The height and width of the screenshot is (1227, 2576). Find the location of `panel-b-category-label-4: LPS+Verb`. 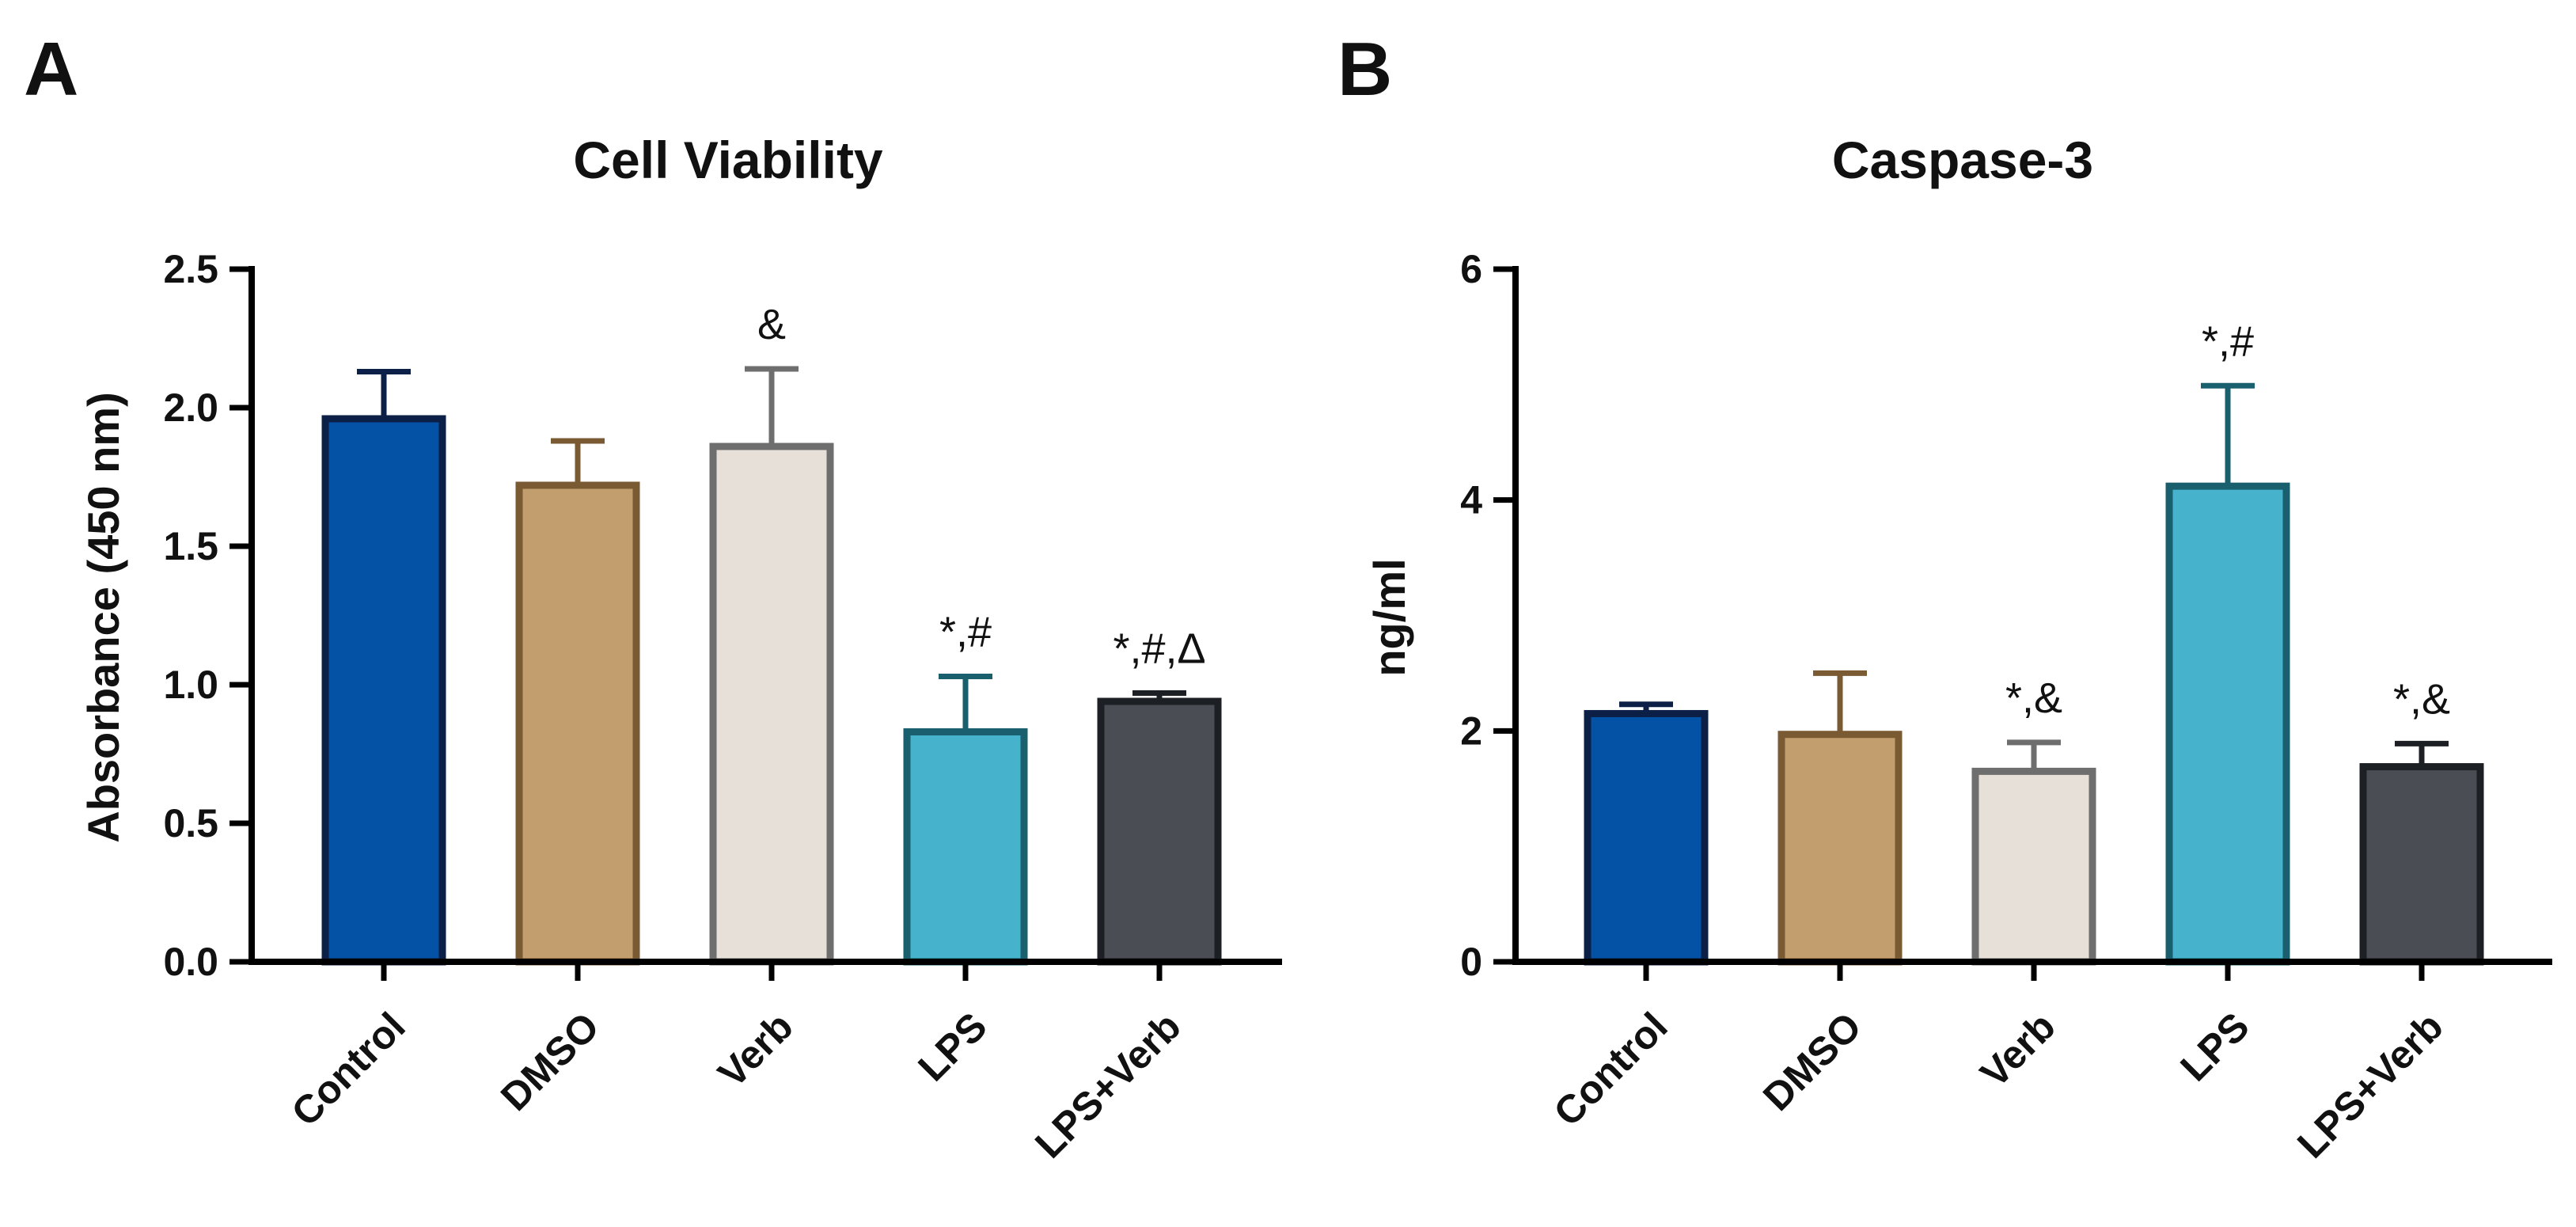

panel-b-category-label-4: LPS+Verb is located at coordinates (2370, 1085).